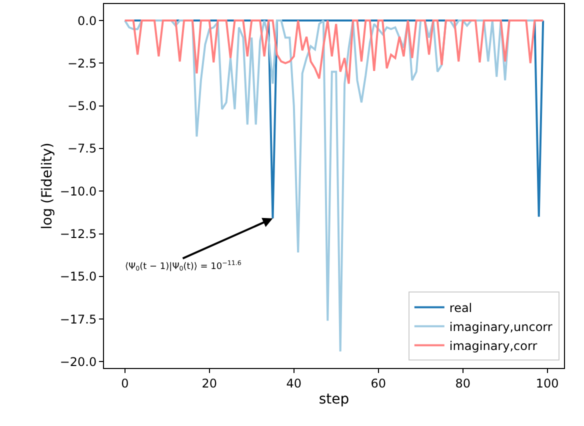 The width and height of the screenshot is (584, 426). What do you see at coordinates (78, 233) in the screenshot?
I see `y-tick-label: −12.5` at bounding box center [78, 233].